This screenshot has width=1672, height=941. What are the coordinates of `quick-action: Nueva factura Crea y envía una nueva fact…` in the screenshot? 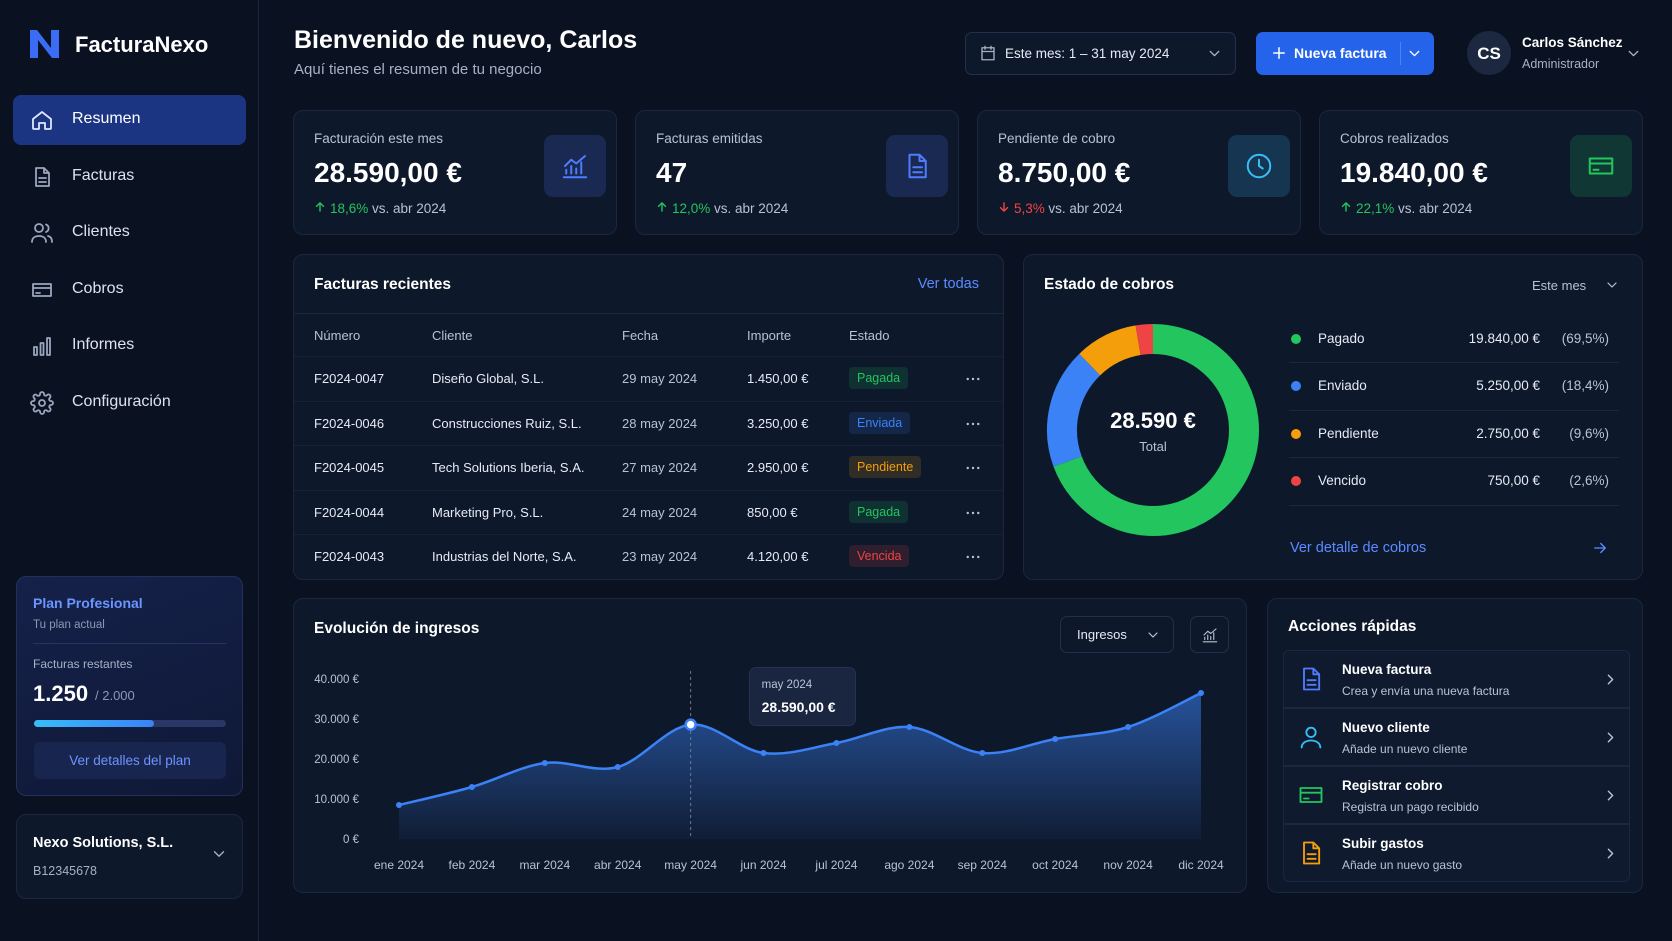 It's located at (1456, 679).